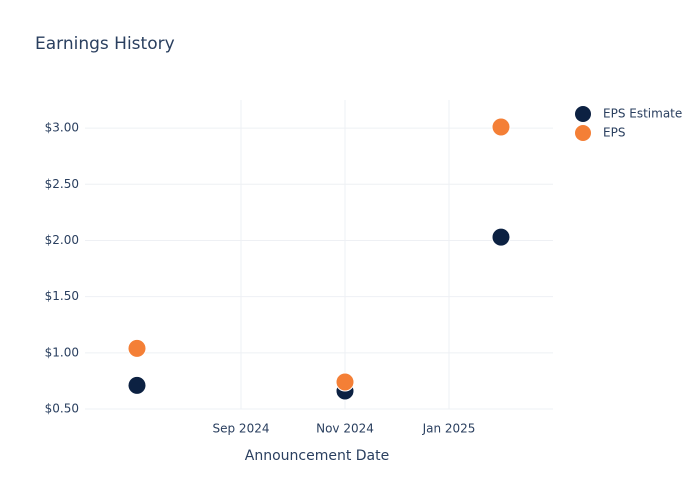 The height and width of the screenshot is (500, 700). I want to click on y-tick-label: $2.00, so click(62, 240).